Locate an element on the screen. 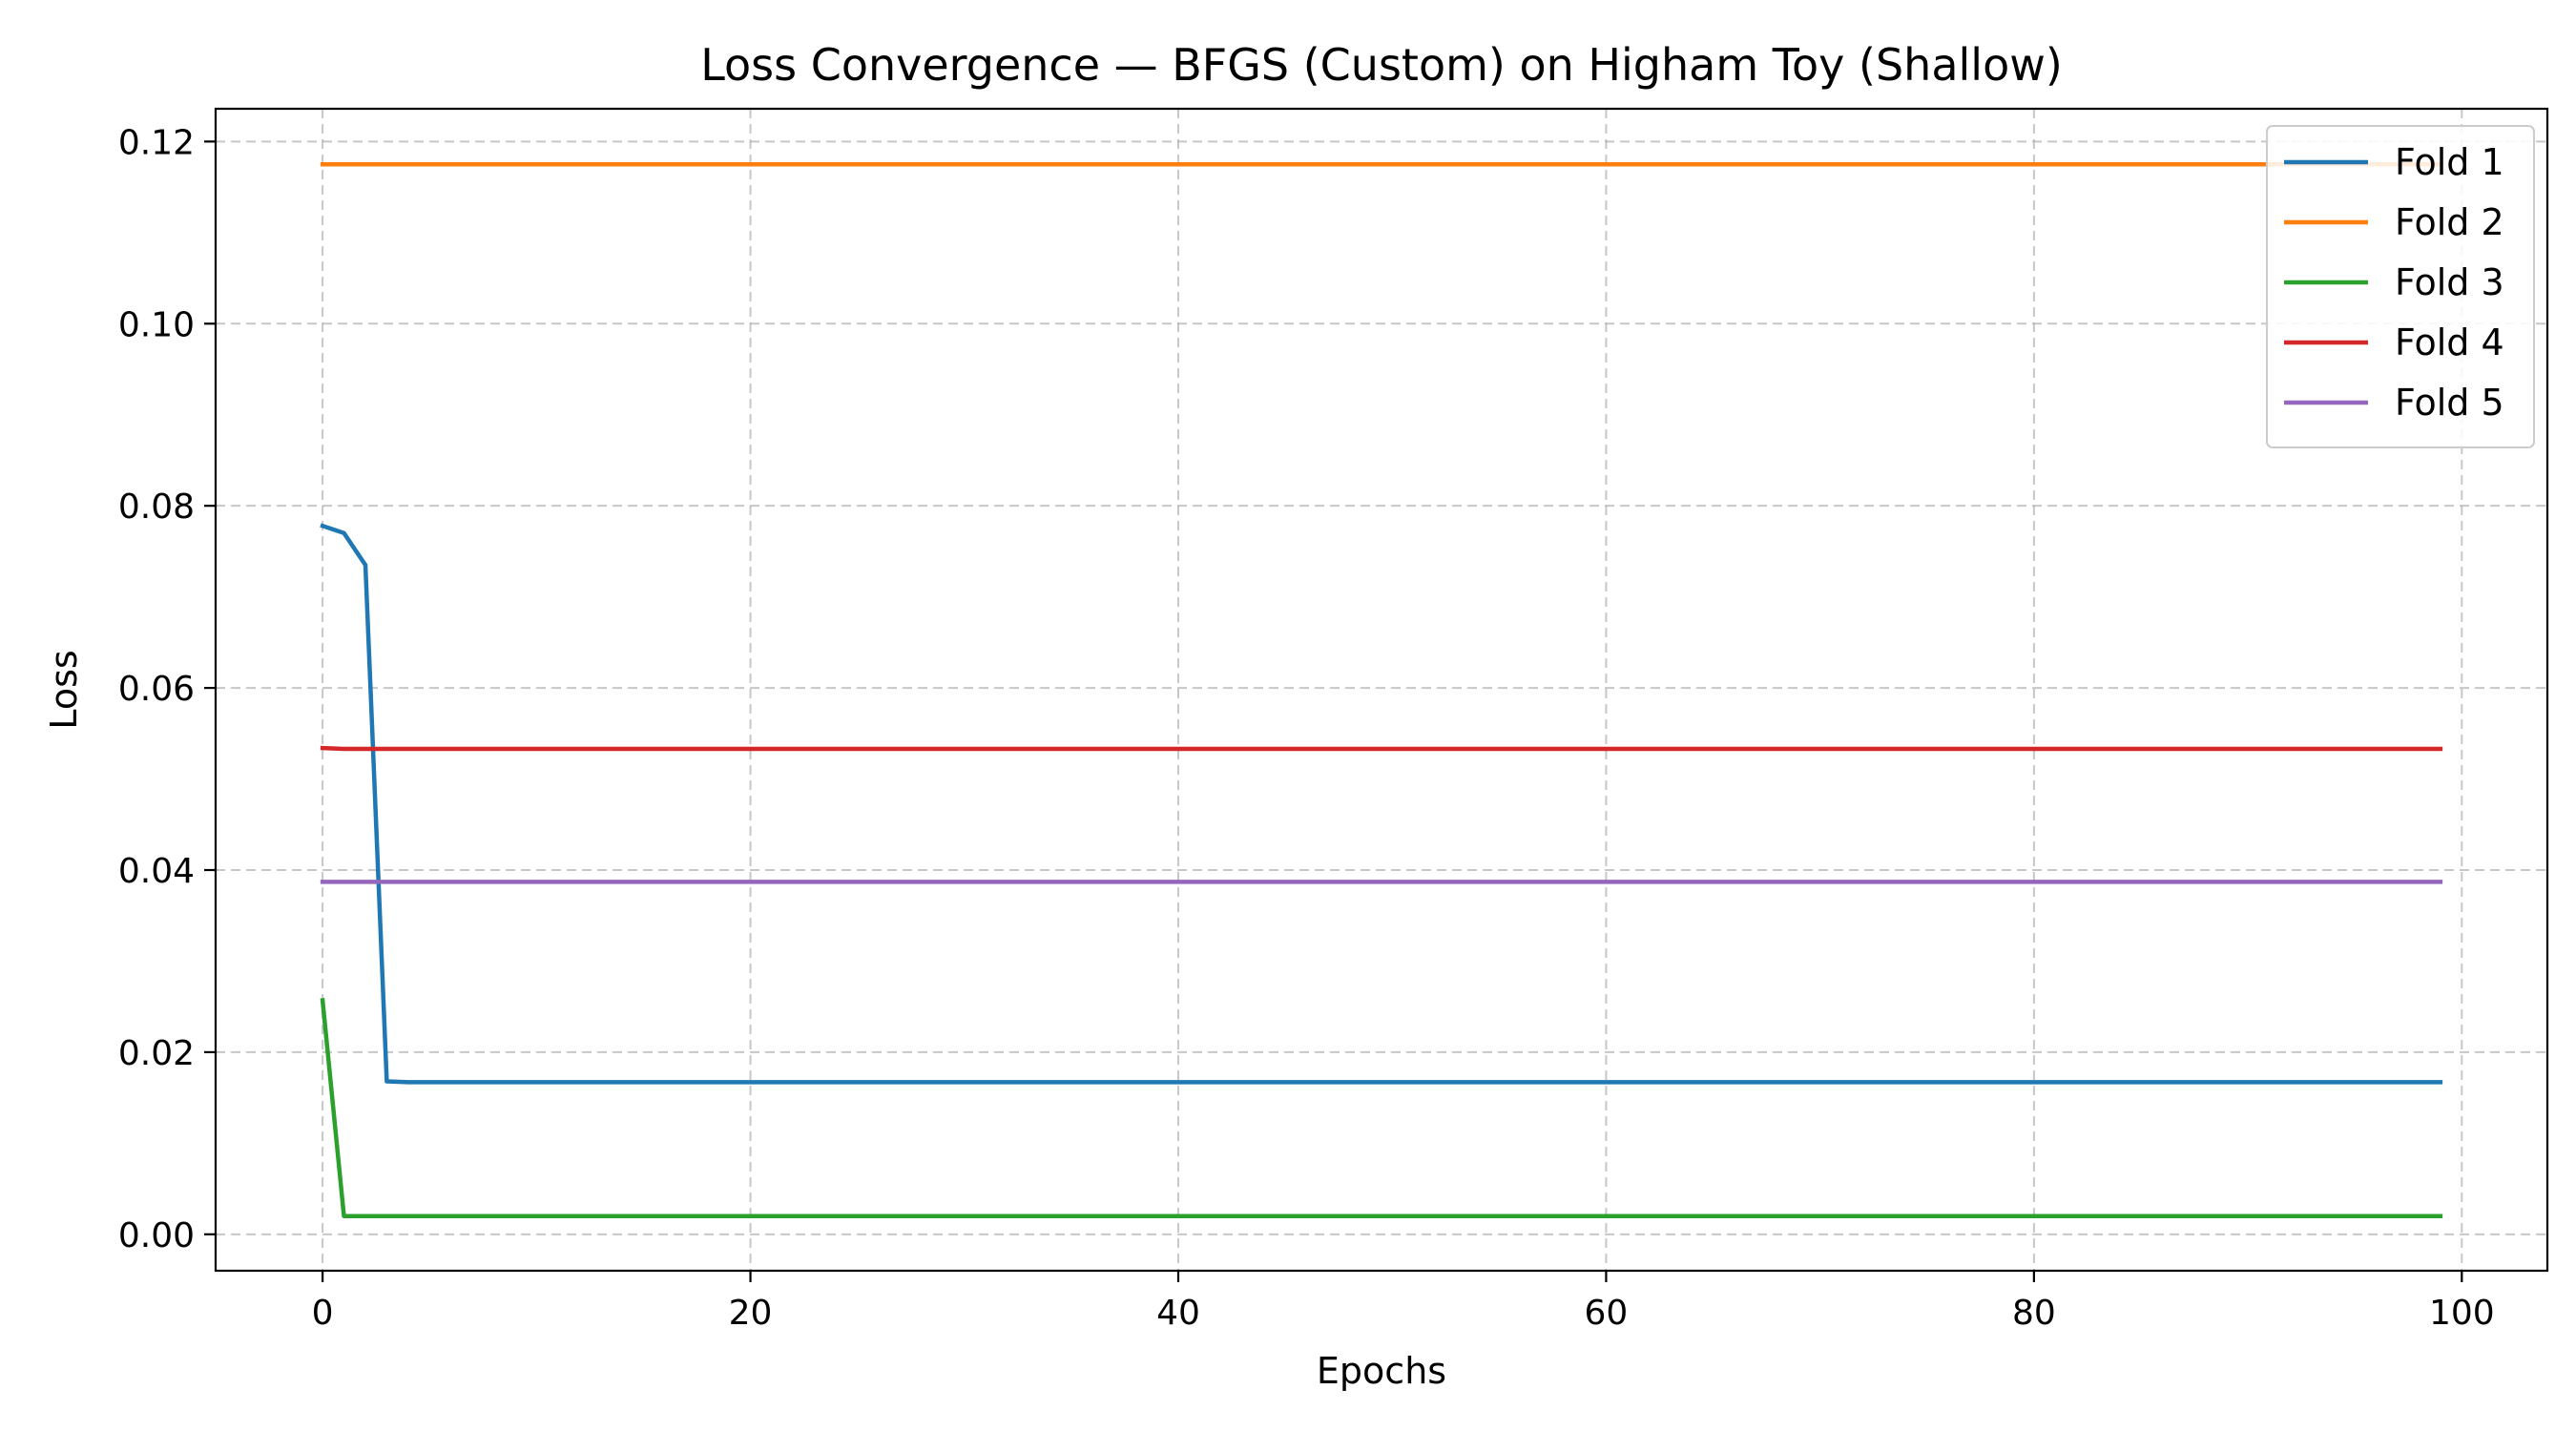  x-tick-label: 20 is located at coordinates (751, 1314).